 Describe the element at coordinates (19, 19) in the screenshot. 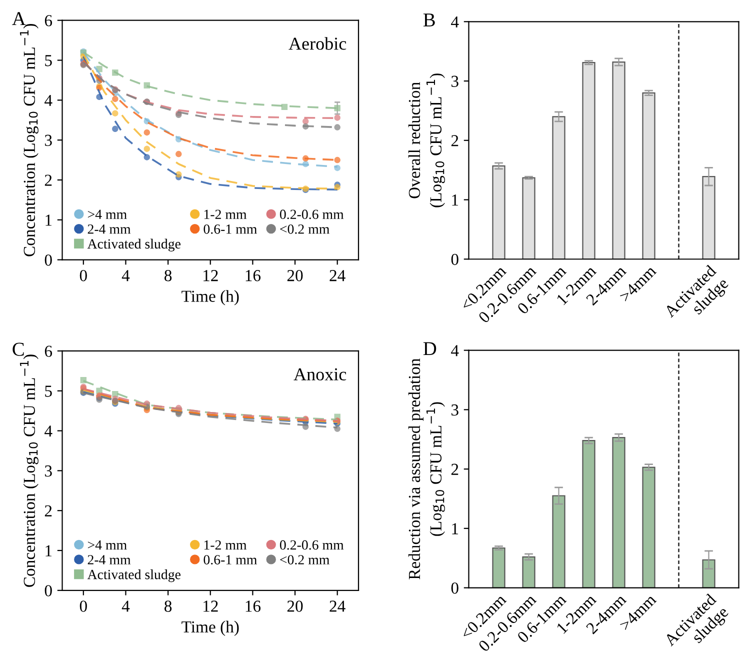

I see `chart-title: A` at that location.